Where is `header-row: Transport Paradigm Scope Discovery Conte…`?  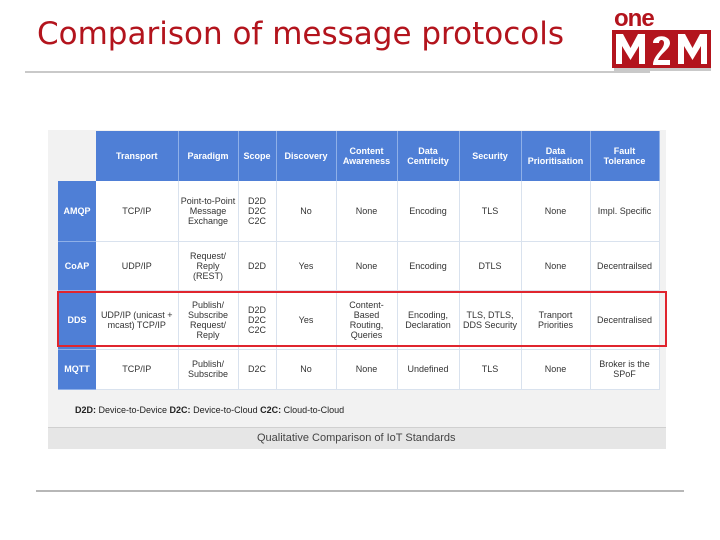 header-row: Transport Paradigm Scope Discovery Conte… is located at coordinates (359, 156).